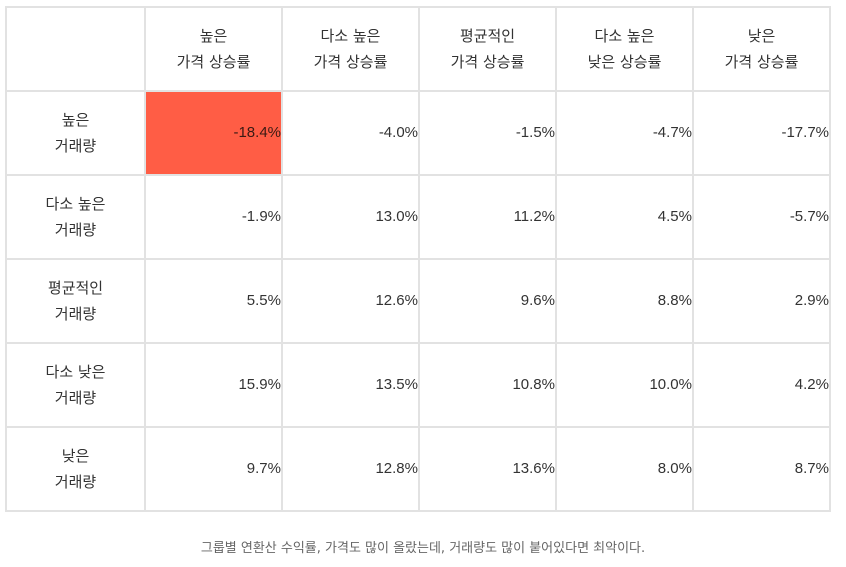 The width and height of the screenshot is (846, 567). What do you see at coordinates (350, 217) in the screenshot?
I see `value-cell: 13.0%` at bounding box center [350, 217].